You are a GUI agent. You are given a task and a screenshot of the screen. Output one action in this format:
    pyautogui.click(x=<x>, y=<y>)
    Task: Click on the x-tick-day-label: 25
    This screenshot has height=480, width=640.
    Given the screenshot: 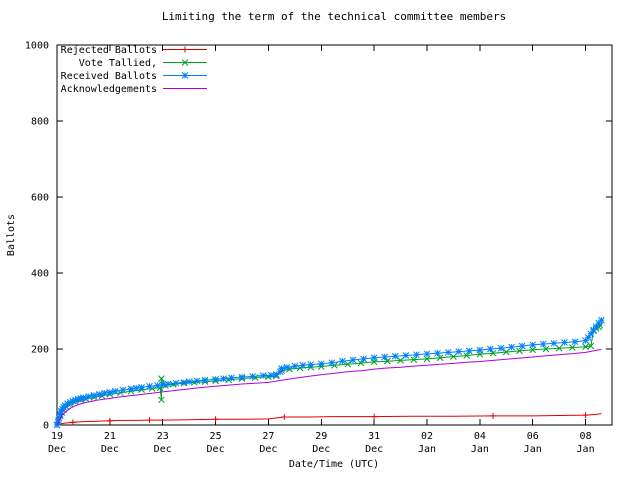 What is the action you would take?
    pyautogui.click(x=216, y=436)
    